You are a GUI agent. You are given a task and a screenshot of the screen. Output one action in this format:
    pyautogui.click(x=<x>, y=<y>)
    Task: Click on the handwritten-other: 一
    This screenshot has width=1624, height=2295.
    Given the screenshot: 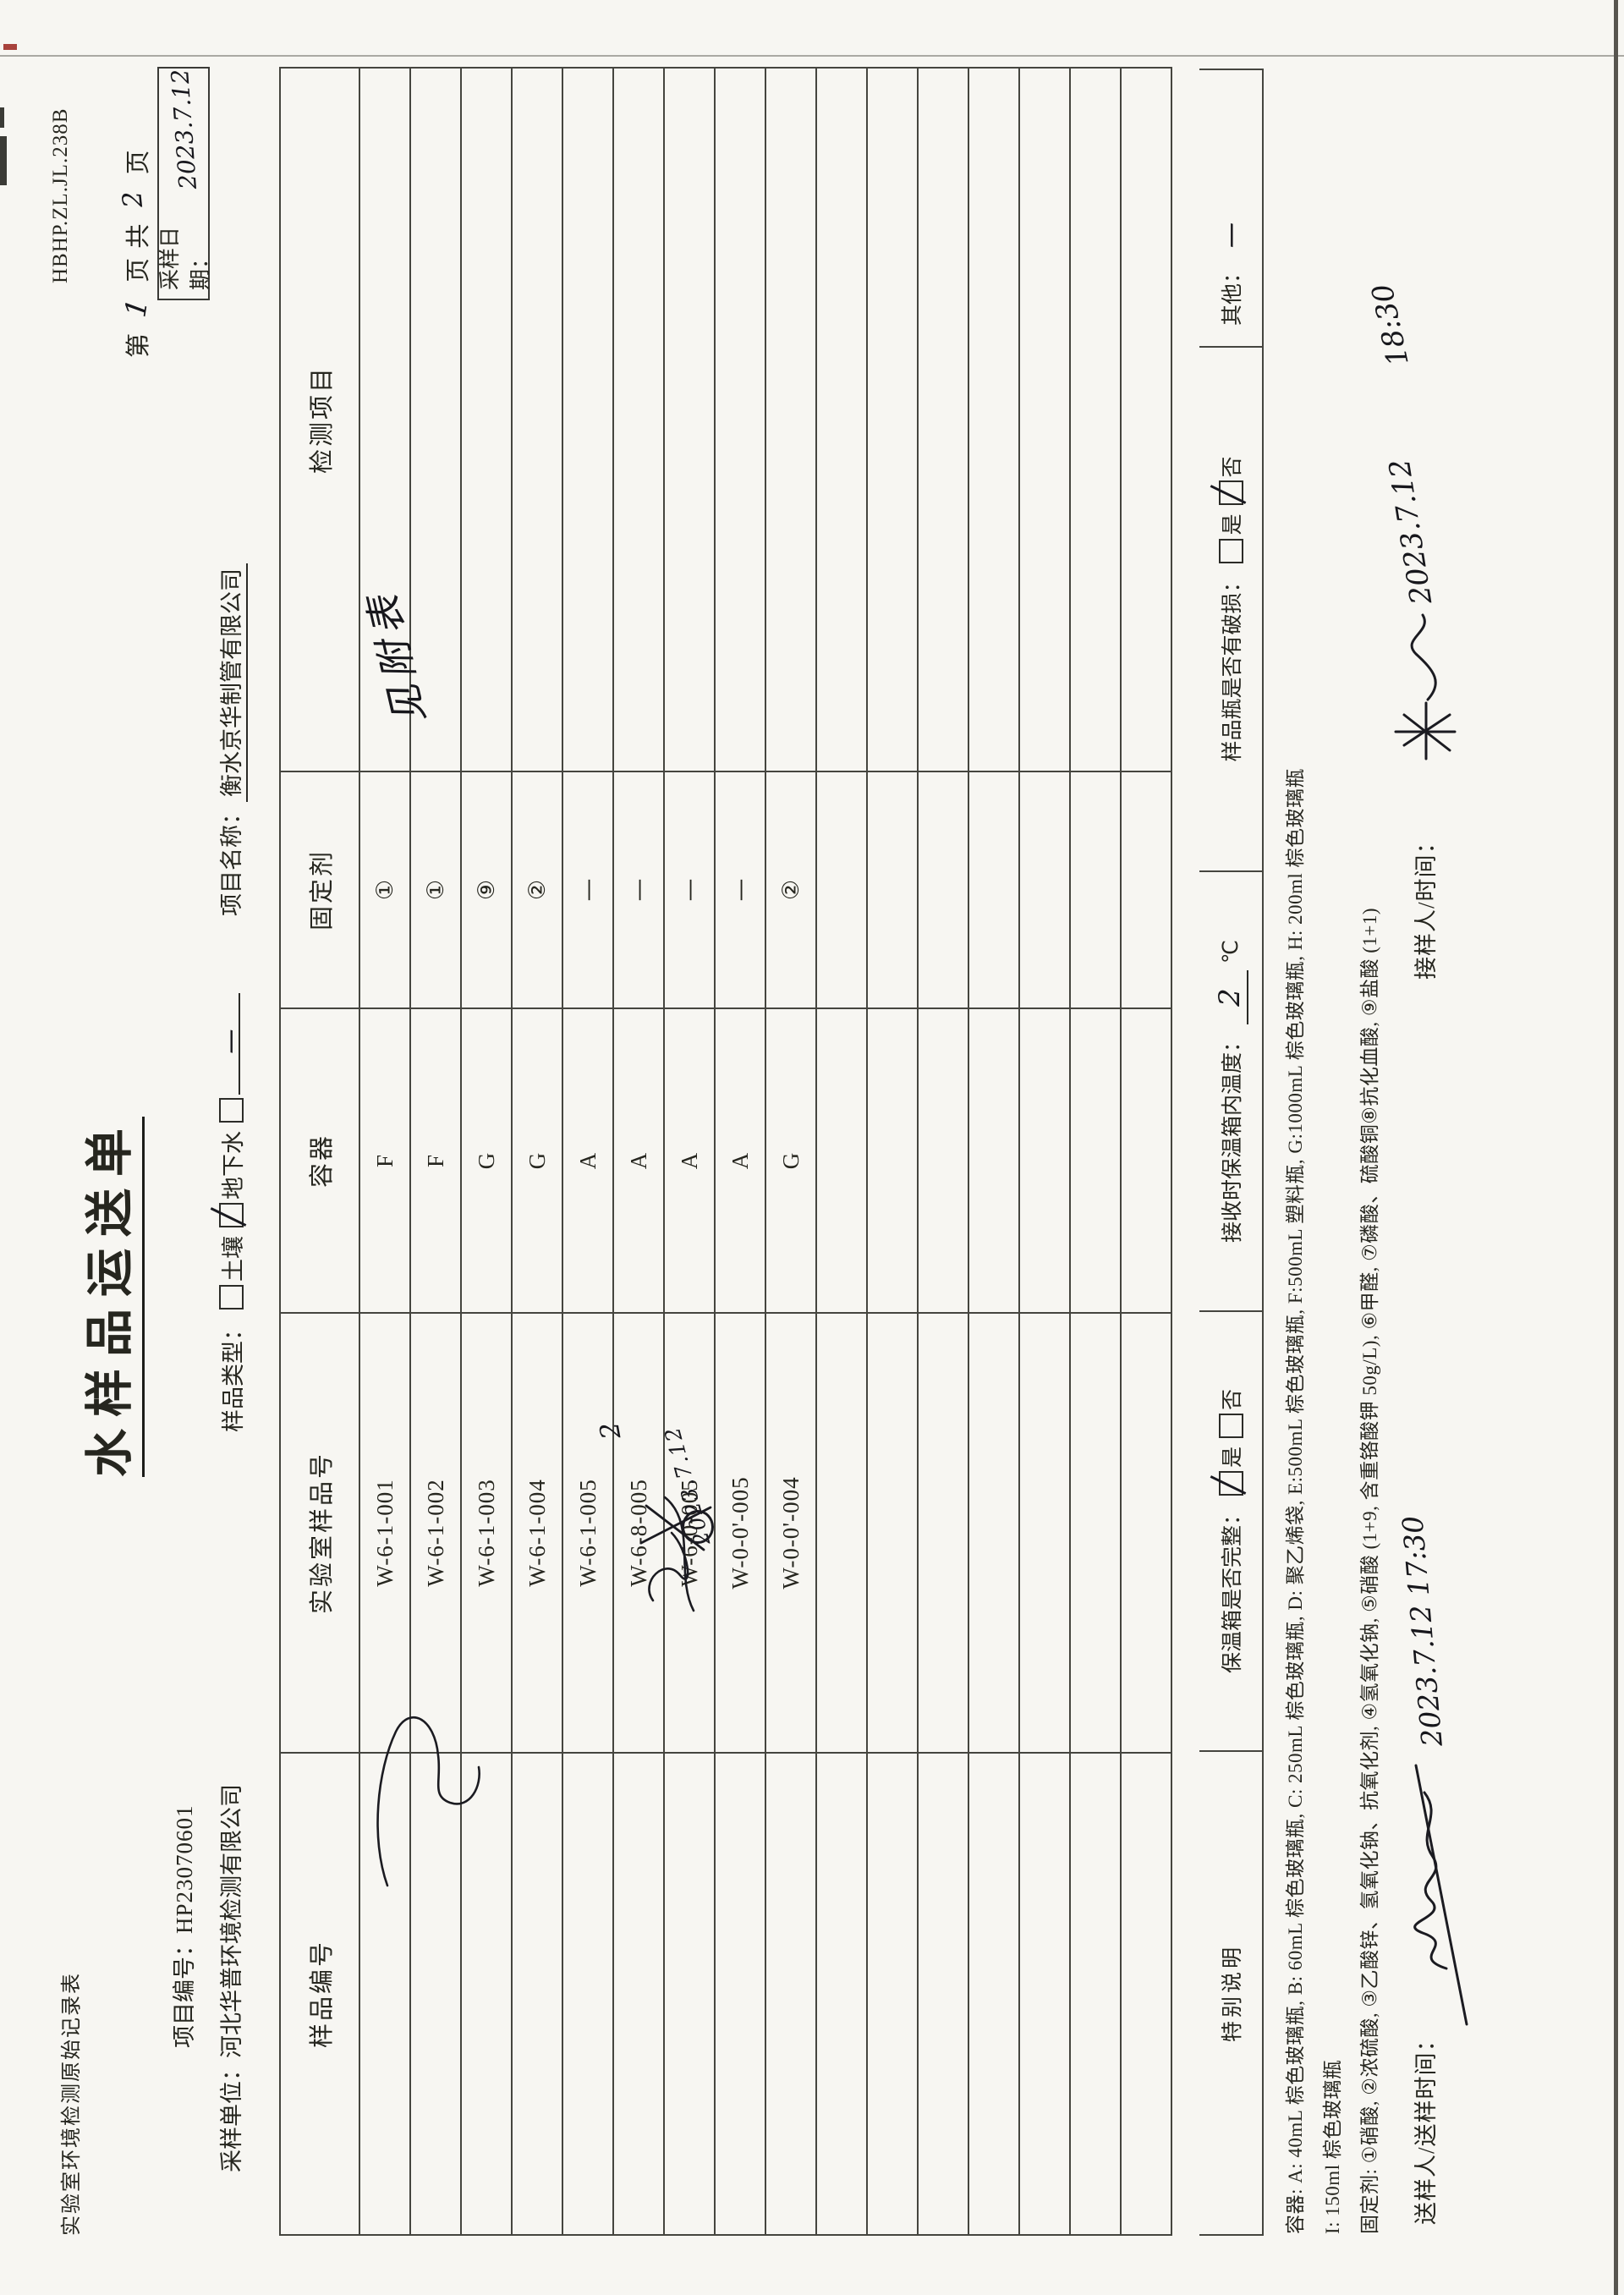 What is the action you would take?
    pyautogui.click(x=1233, y=237)
    